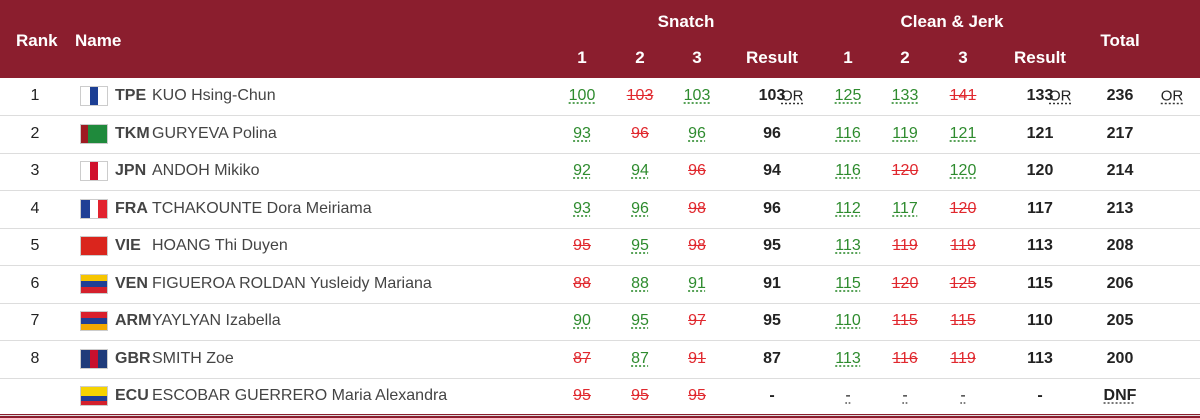  Describe the element at coordinates (1120, 245) in the screenshot. I see `total: 208` at that location.